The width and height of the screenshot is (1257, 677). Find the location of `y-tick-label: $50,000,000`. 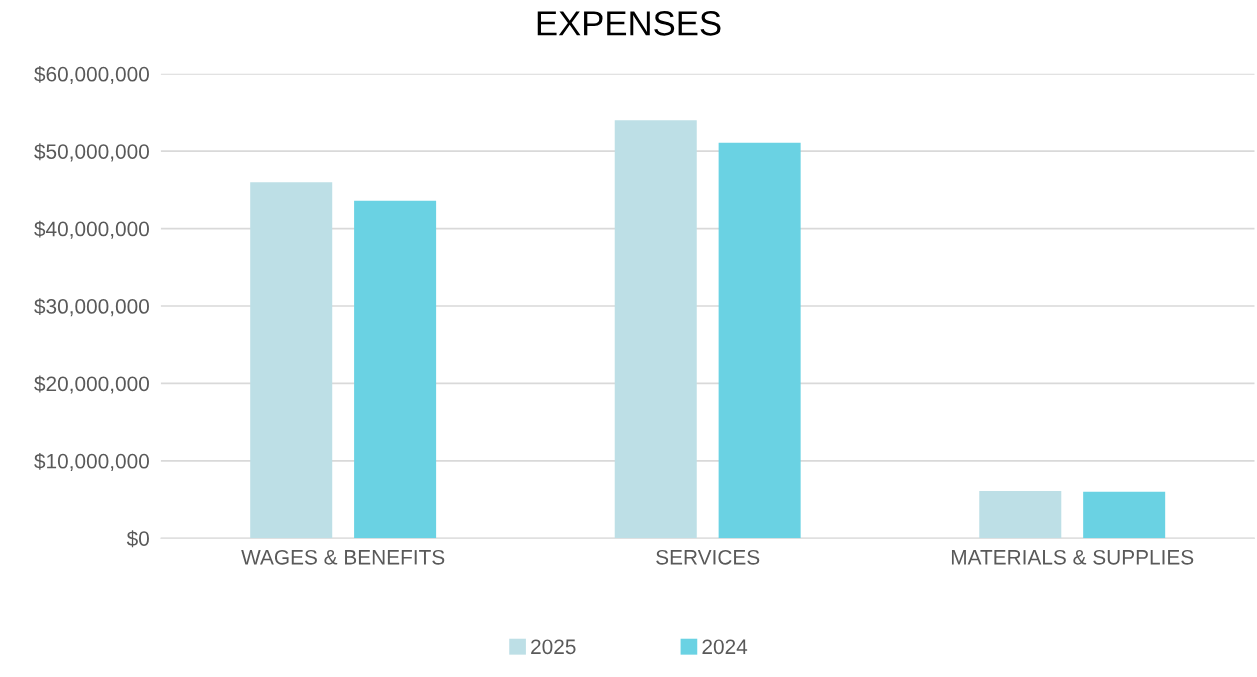

y-tick-label: $50,000,000 is located at coordinates (91, 152).